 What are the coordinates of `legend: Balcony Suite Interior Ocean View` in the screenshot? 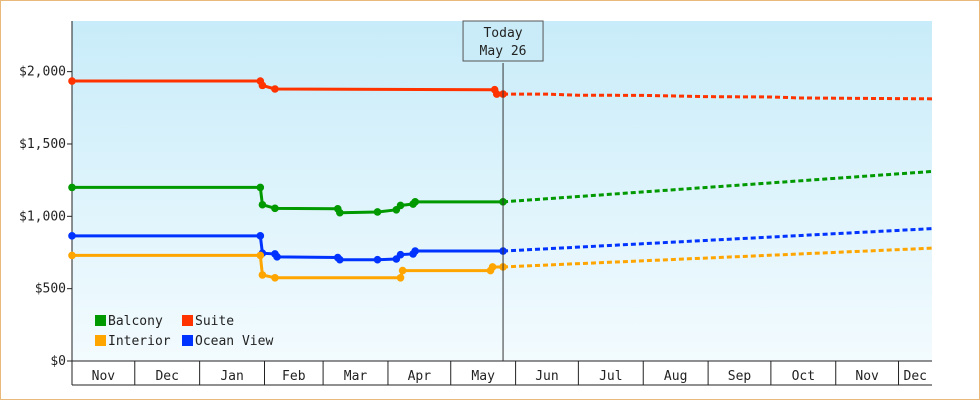 It's located at (184, 331).